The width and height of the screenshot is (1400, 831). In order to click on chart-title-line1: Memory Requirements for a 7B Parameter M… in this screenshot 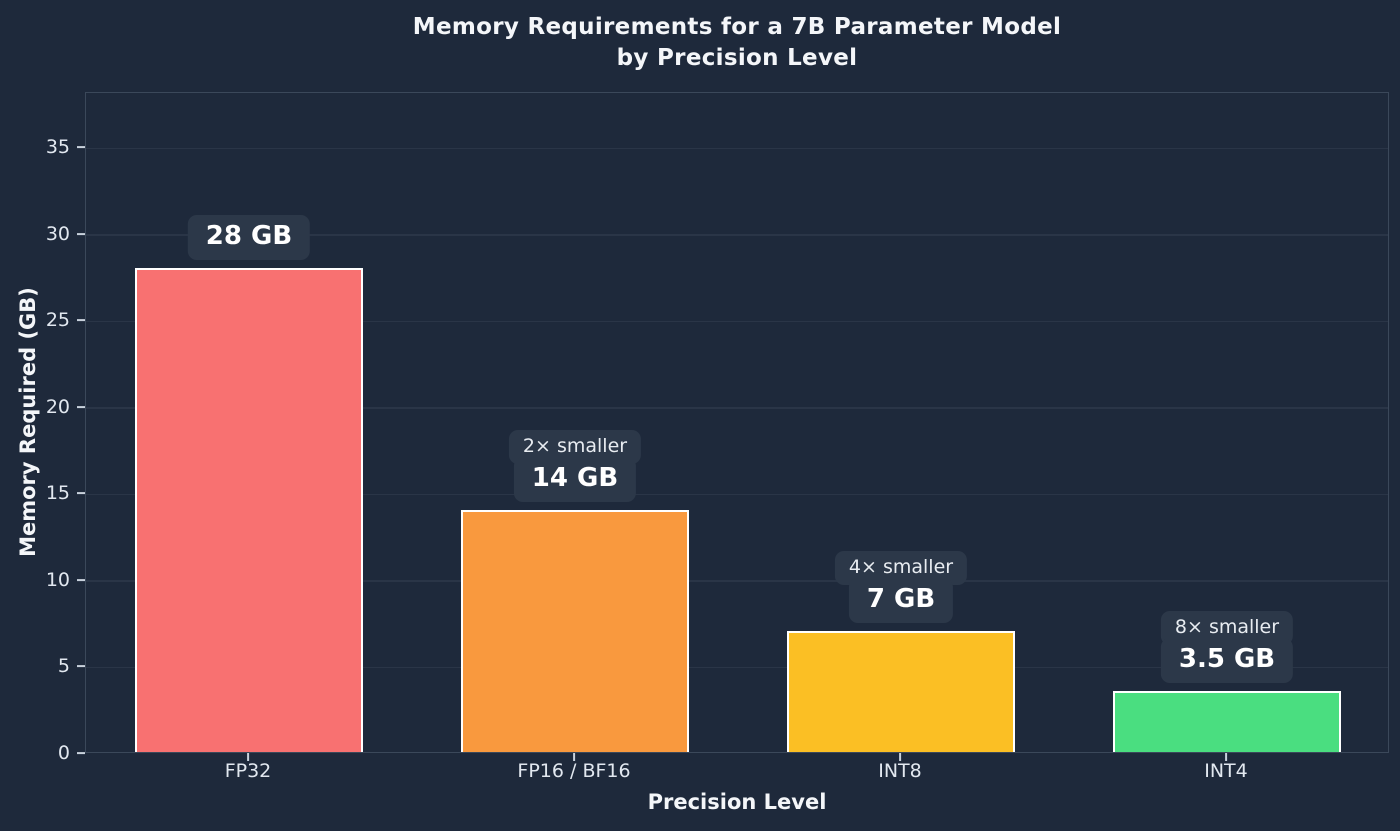, I will do `click(737, 27)`.